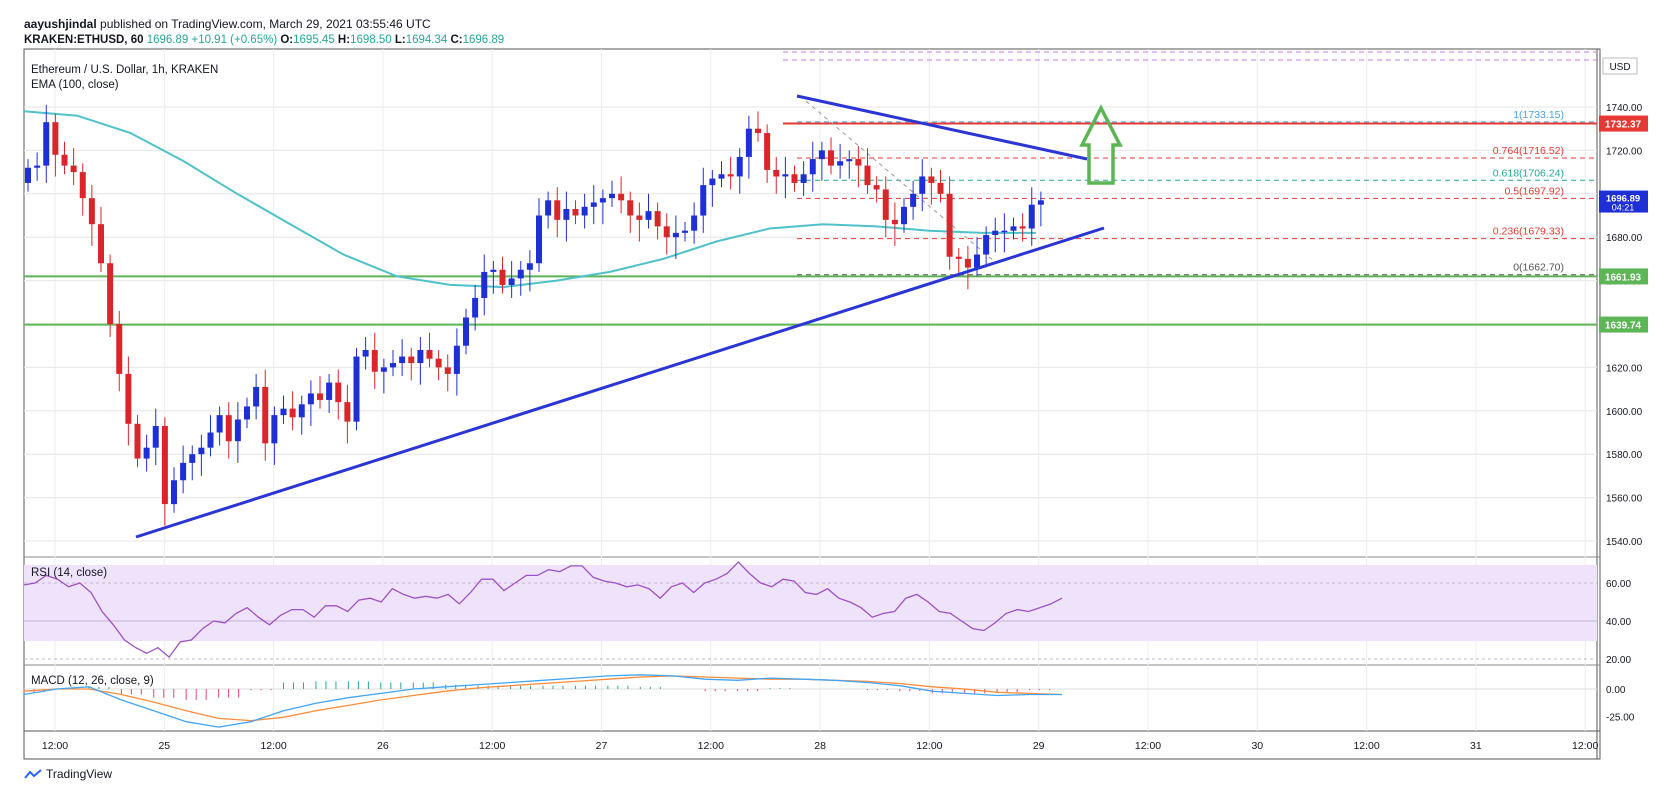 This screenshot has width=1668, height=788. What do you see at coordinates (942, 127) in the screenshot?
I see `falling-trendline` at bounding box center [942, 127].